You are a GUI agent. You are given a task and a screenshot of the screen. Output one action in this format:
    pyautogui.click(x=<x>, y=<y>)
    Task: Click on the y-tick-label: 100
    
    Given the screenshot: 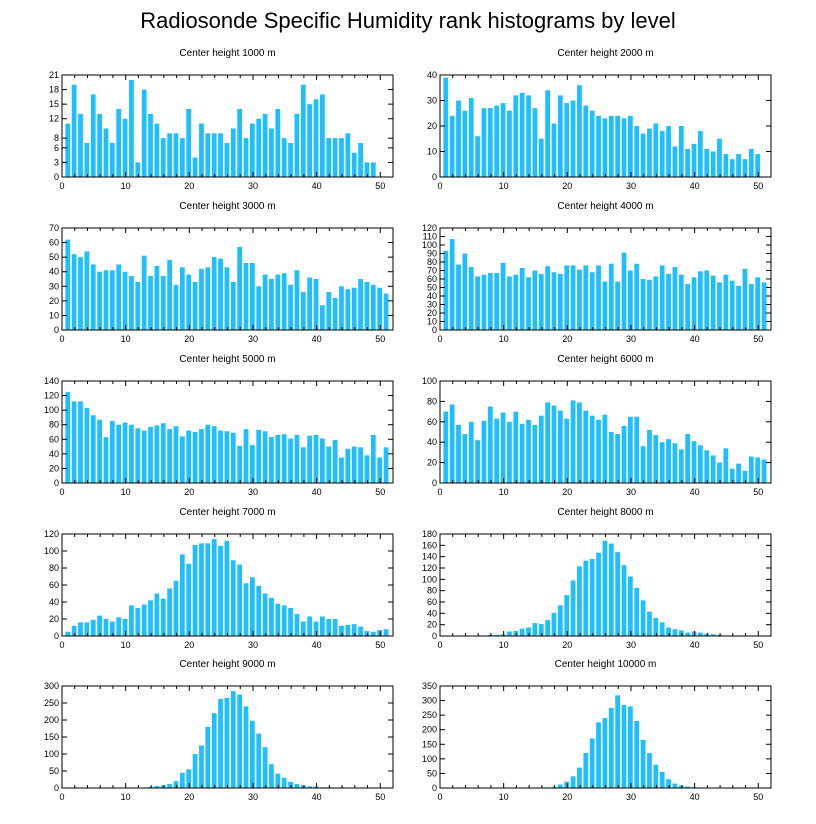 What is the action you would take?
    pyautogui.click(x=429, y=381)
    